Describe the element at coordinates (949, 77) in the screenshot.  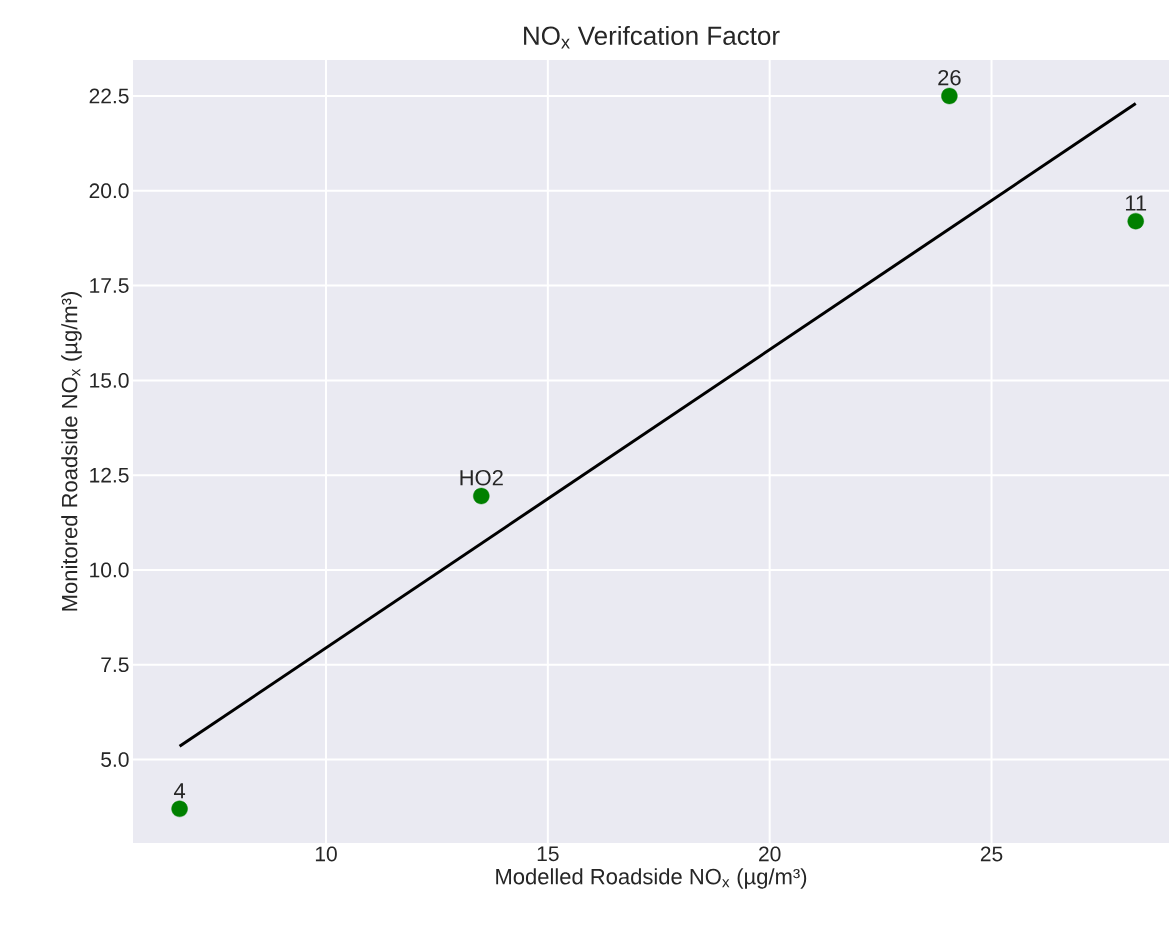
I see `annotation: 26` at that location.